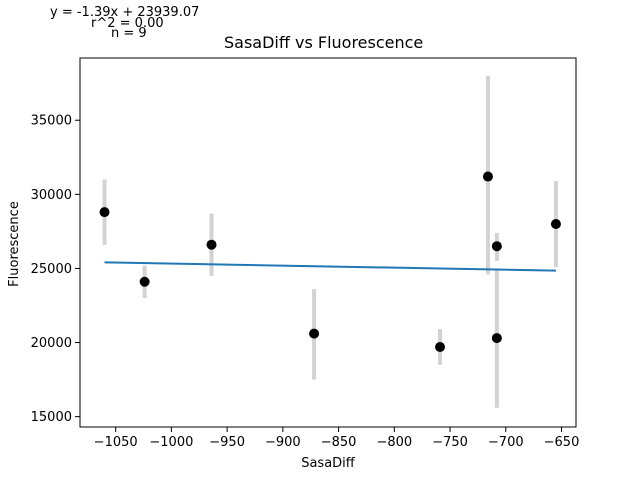 This screenshot has width=640, height=480. What do you see at coordinates (14, 244) in the screenshot?
I see `y-axis-label: Fluorescence` at bounding box center [14, 244].